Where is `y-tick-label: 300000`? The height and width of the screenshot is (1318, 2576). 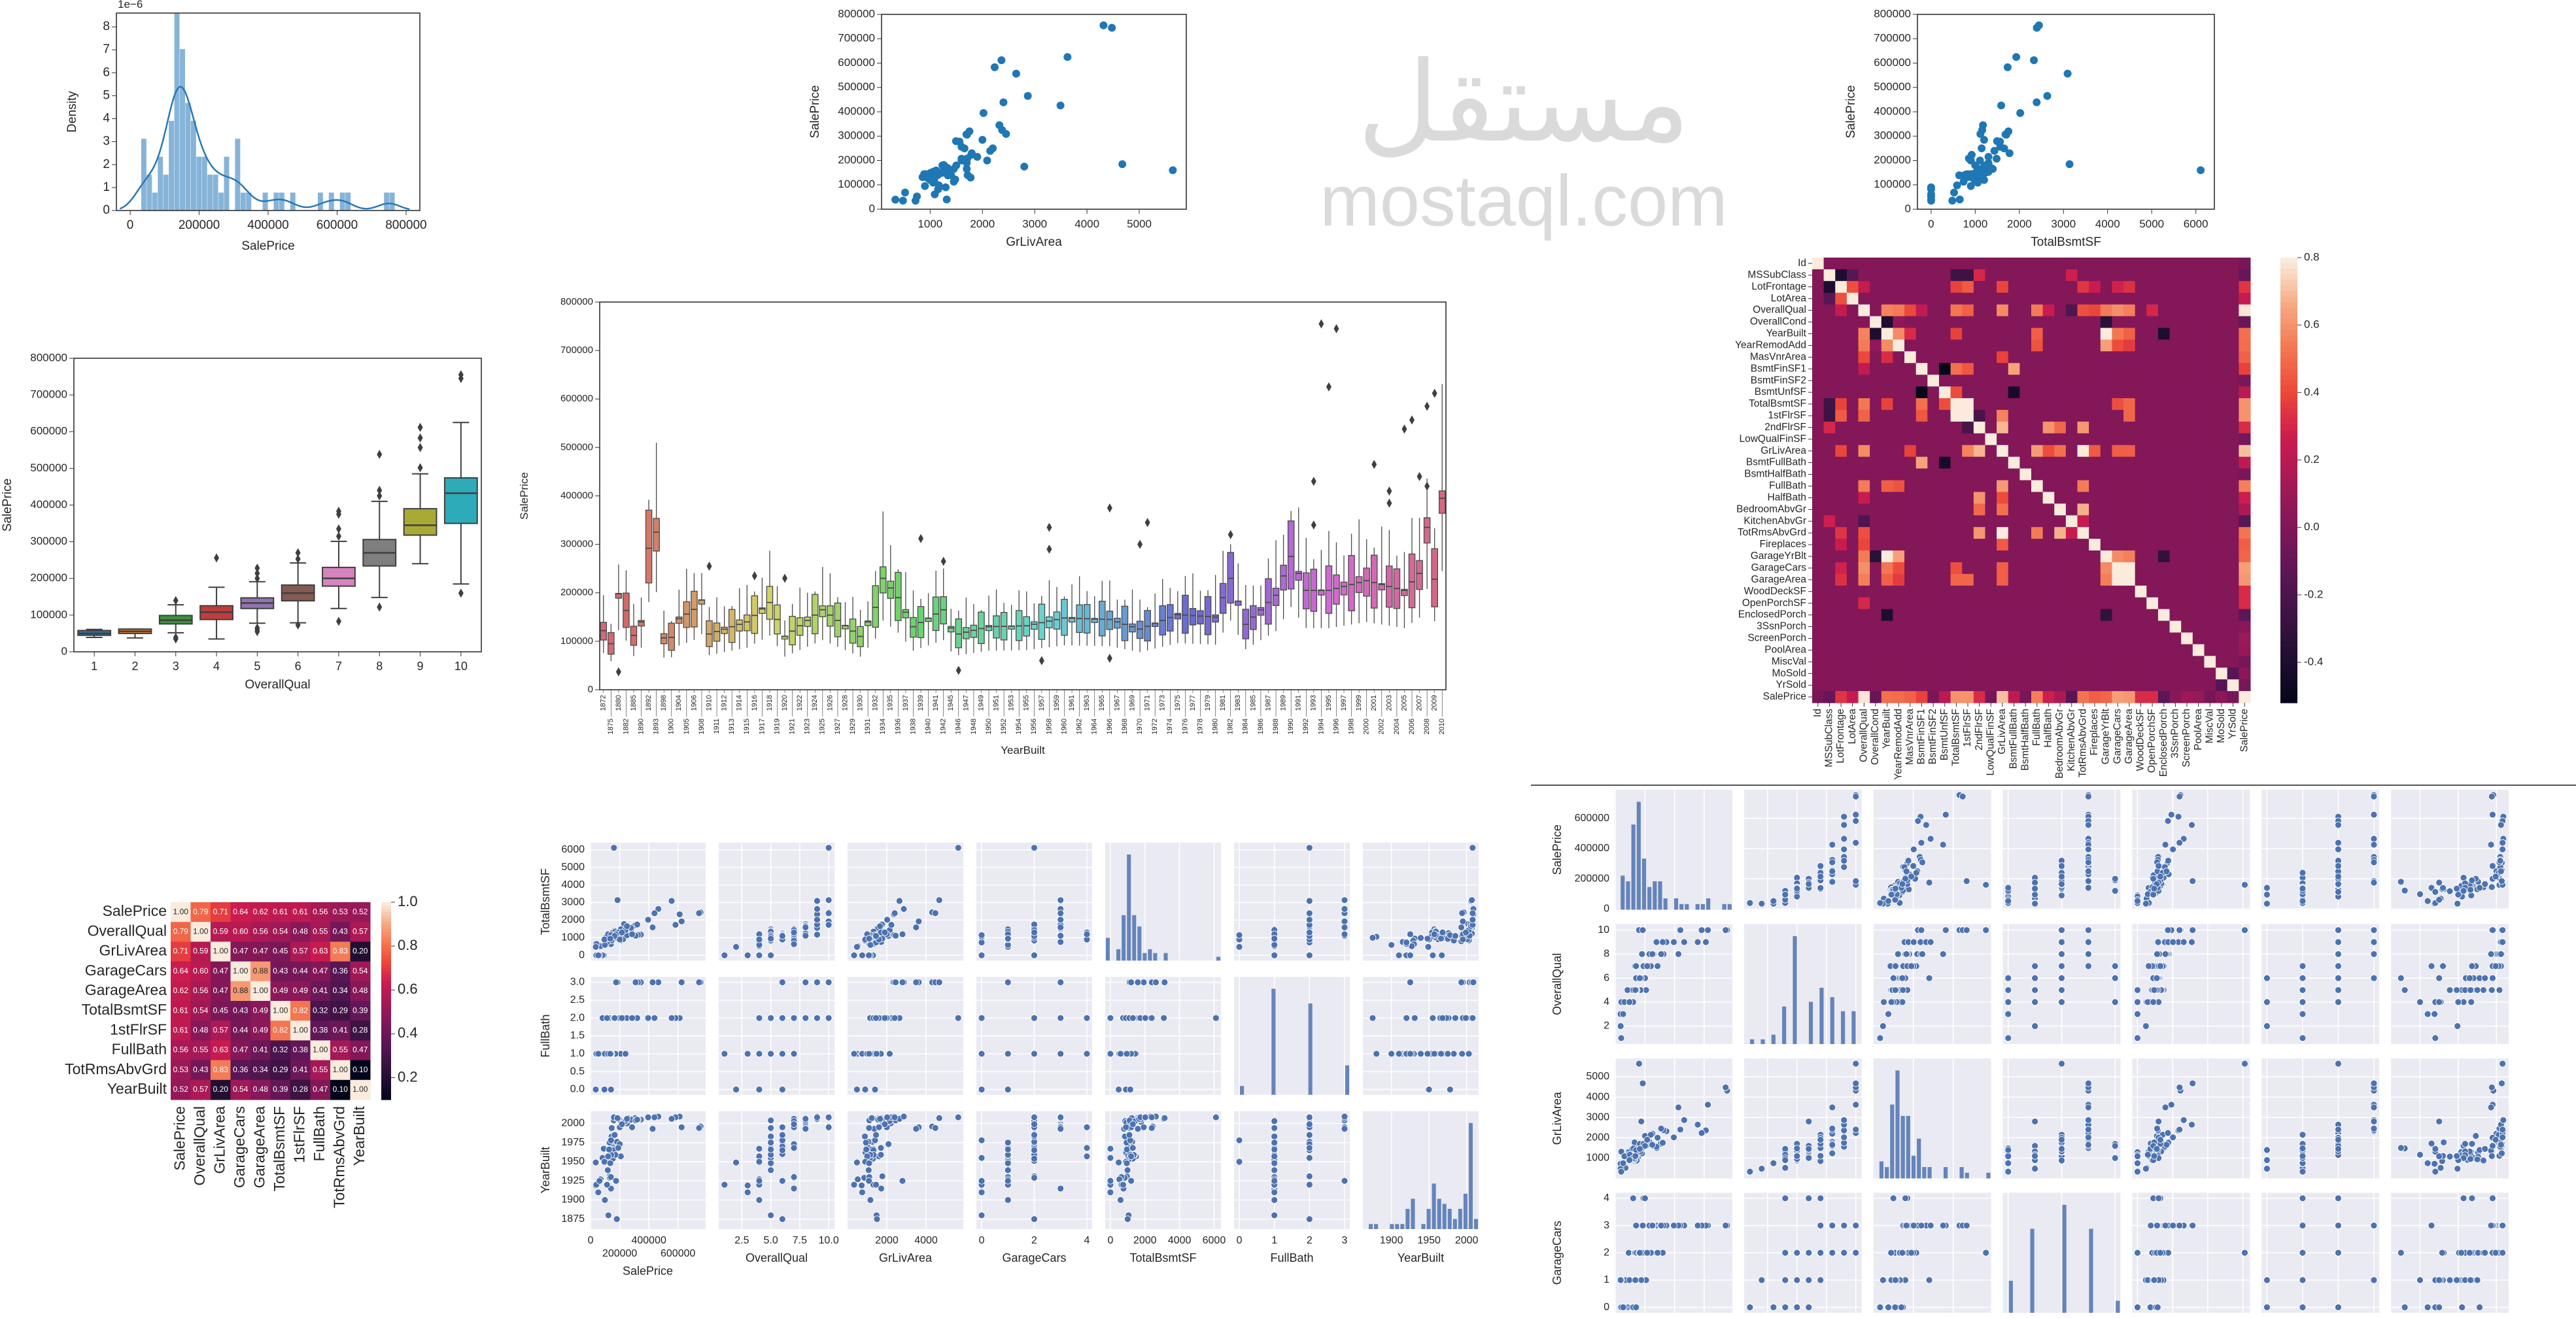
y-tick-label: 300000 is located at coordinates (857, 135).